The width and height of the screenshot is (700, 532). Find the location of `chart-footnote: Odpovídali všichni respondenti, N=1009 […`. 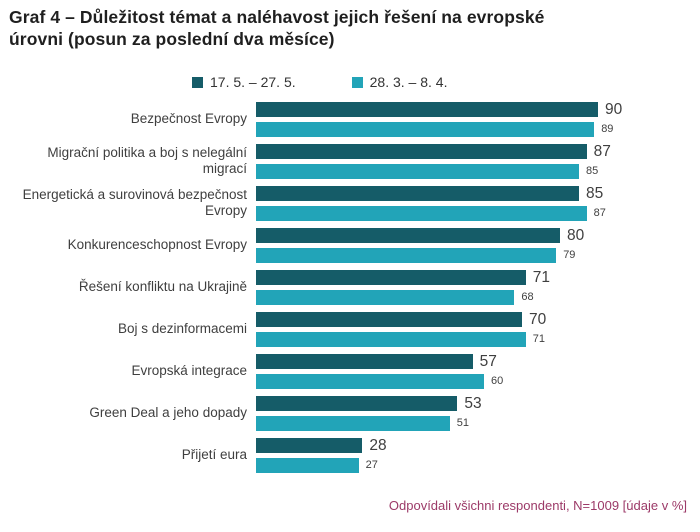

chart-footnote: Odpovídali všichni respondenti, N=1009 [… is located at coordinates (537, 505).